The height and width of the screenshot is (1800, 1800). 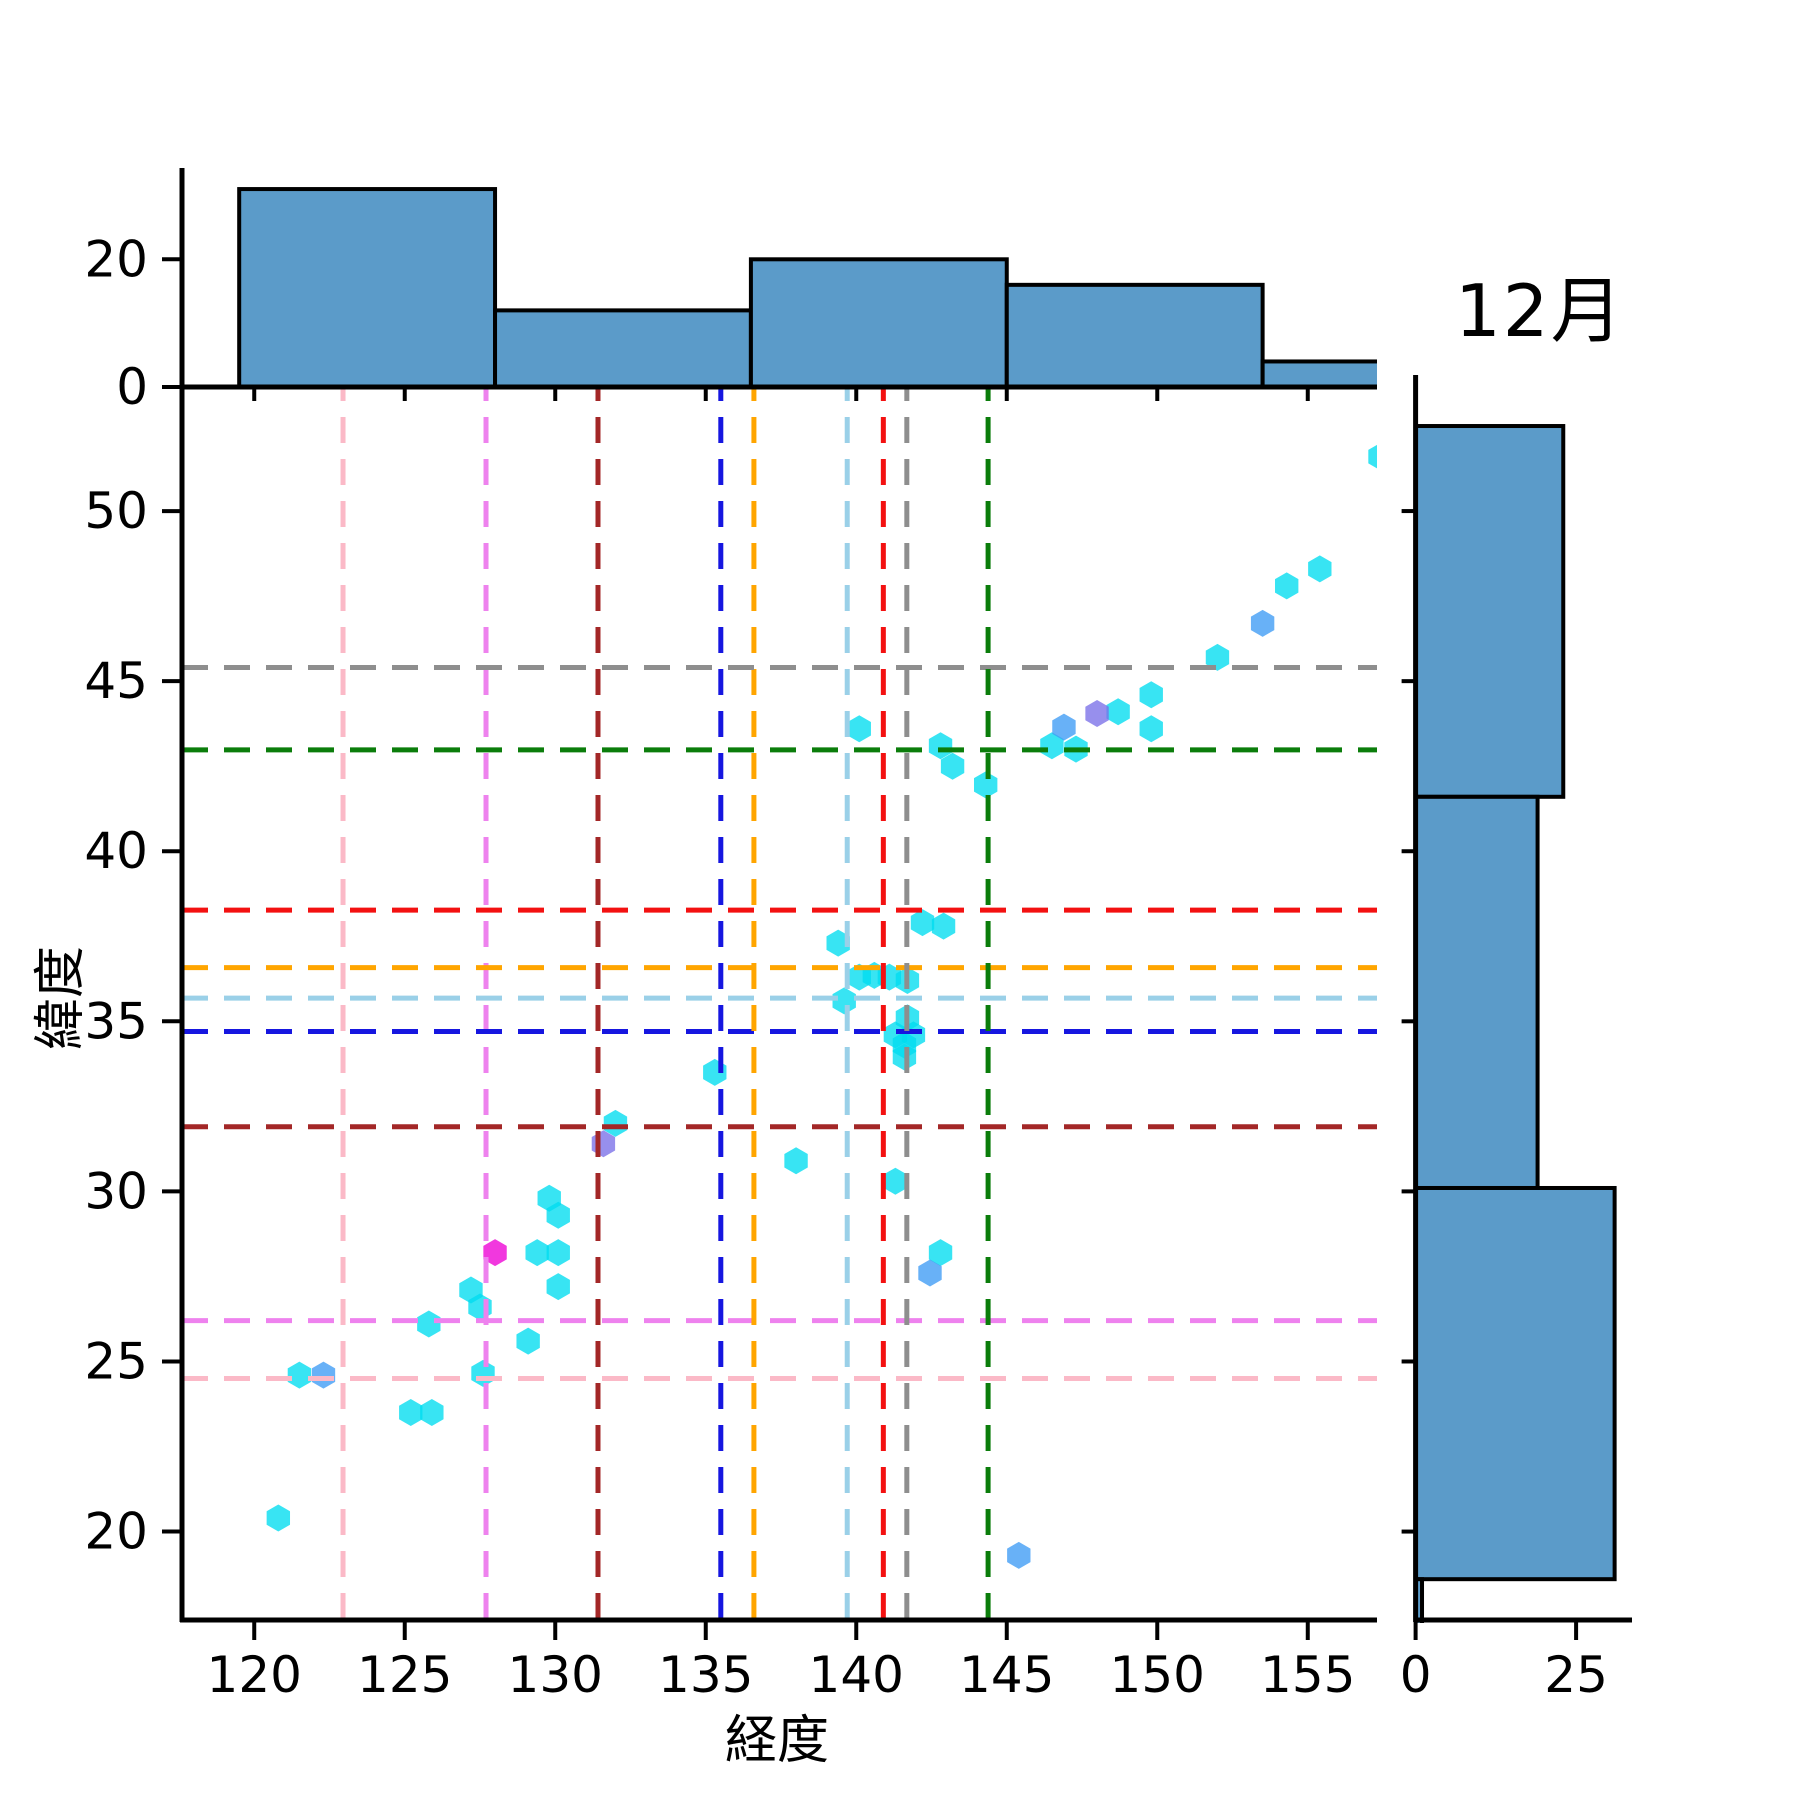 What do you see at coordinates (1097, 713) in the screenshot?
I see `scatter-point-purple` at bounding box center [1097, 713].